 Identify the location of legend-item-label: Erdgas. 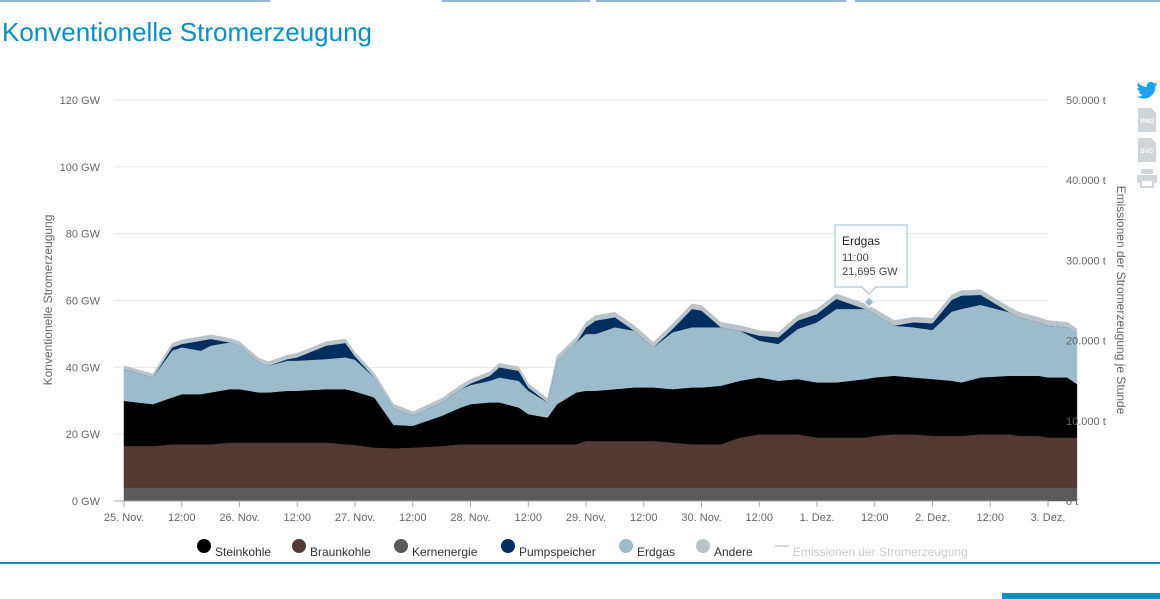
(656, 552).